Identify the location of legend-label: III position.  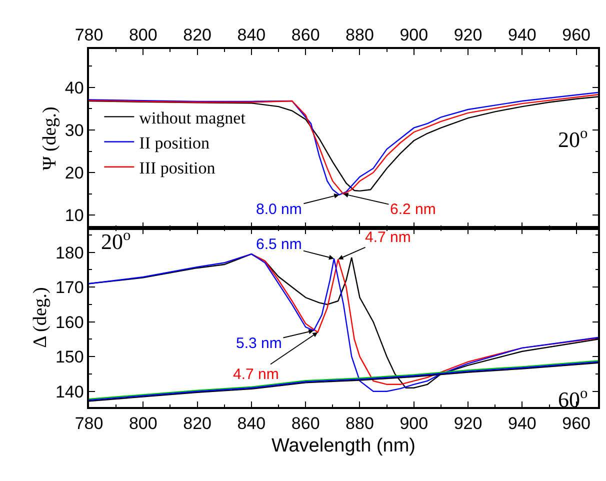
(177, 168).